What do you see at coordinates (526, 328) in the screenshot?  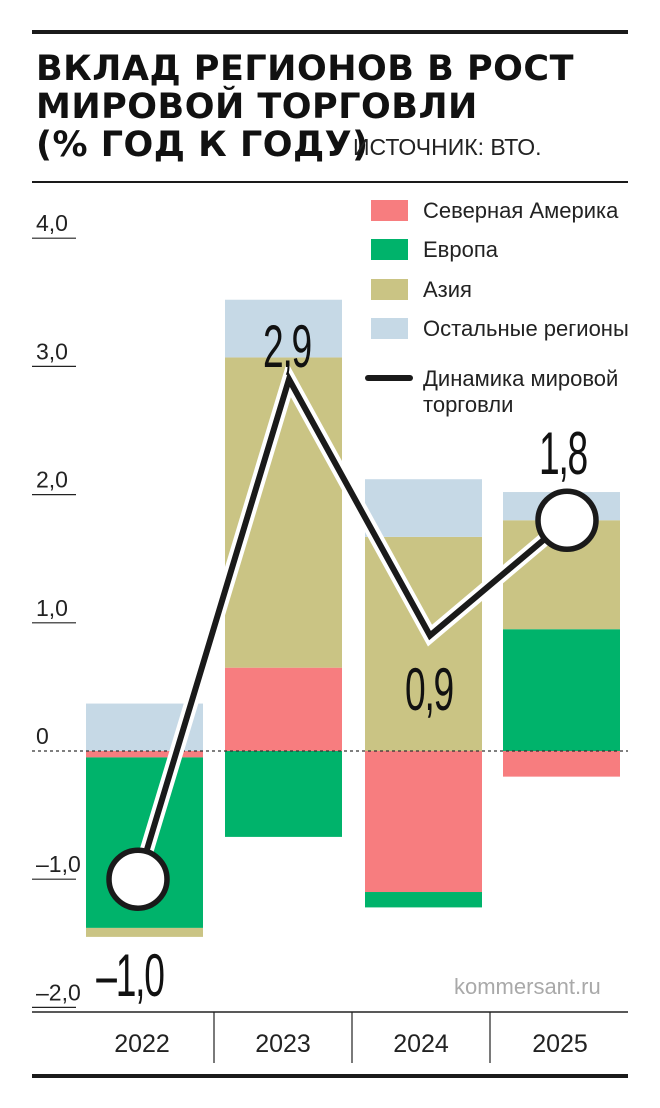 I see `legend-label-other: Остальные регионы` at bounding box center [526, 328].